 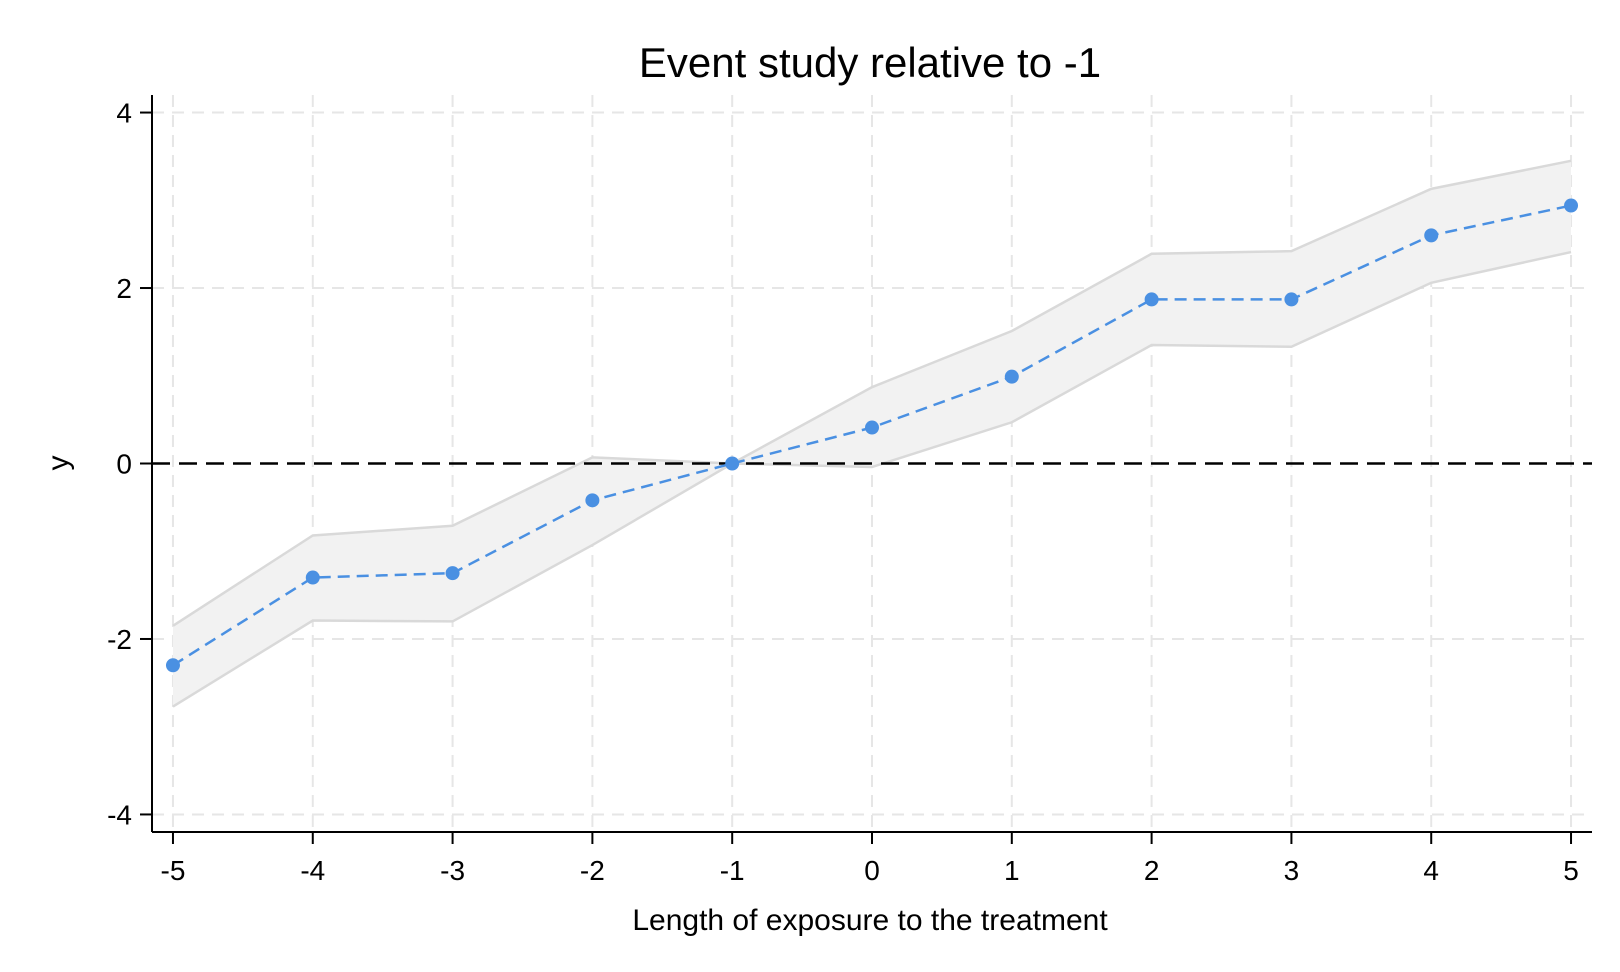 I want to click on x-tick-label: 1, so click(x=1012, y=870).